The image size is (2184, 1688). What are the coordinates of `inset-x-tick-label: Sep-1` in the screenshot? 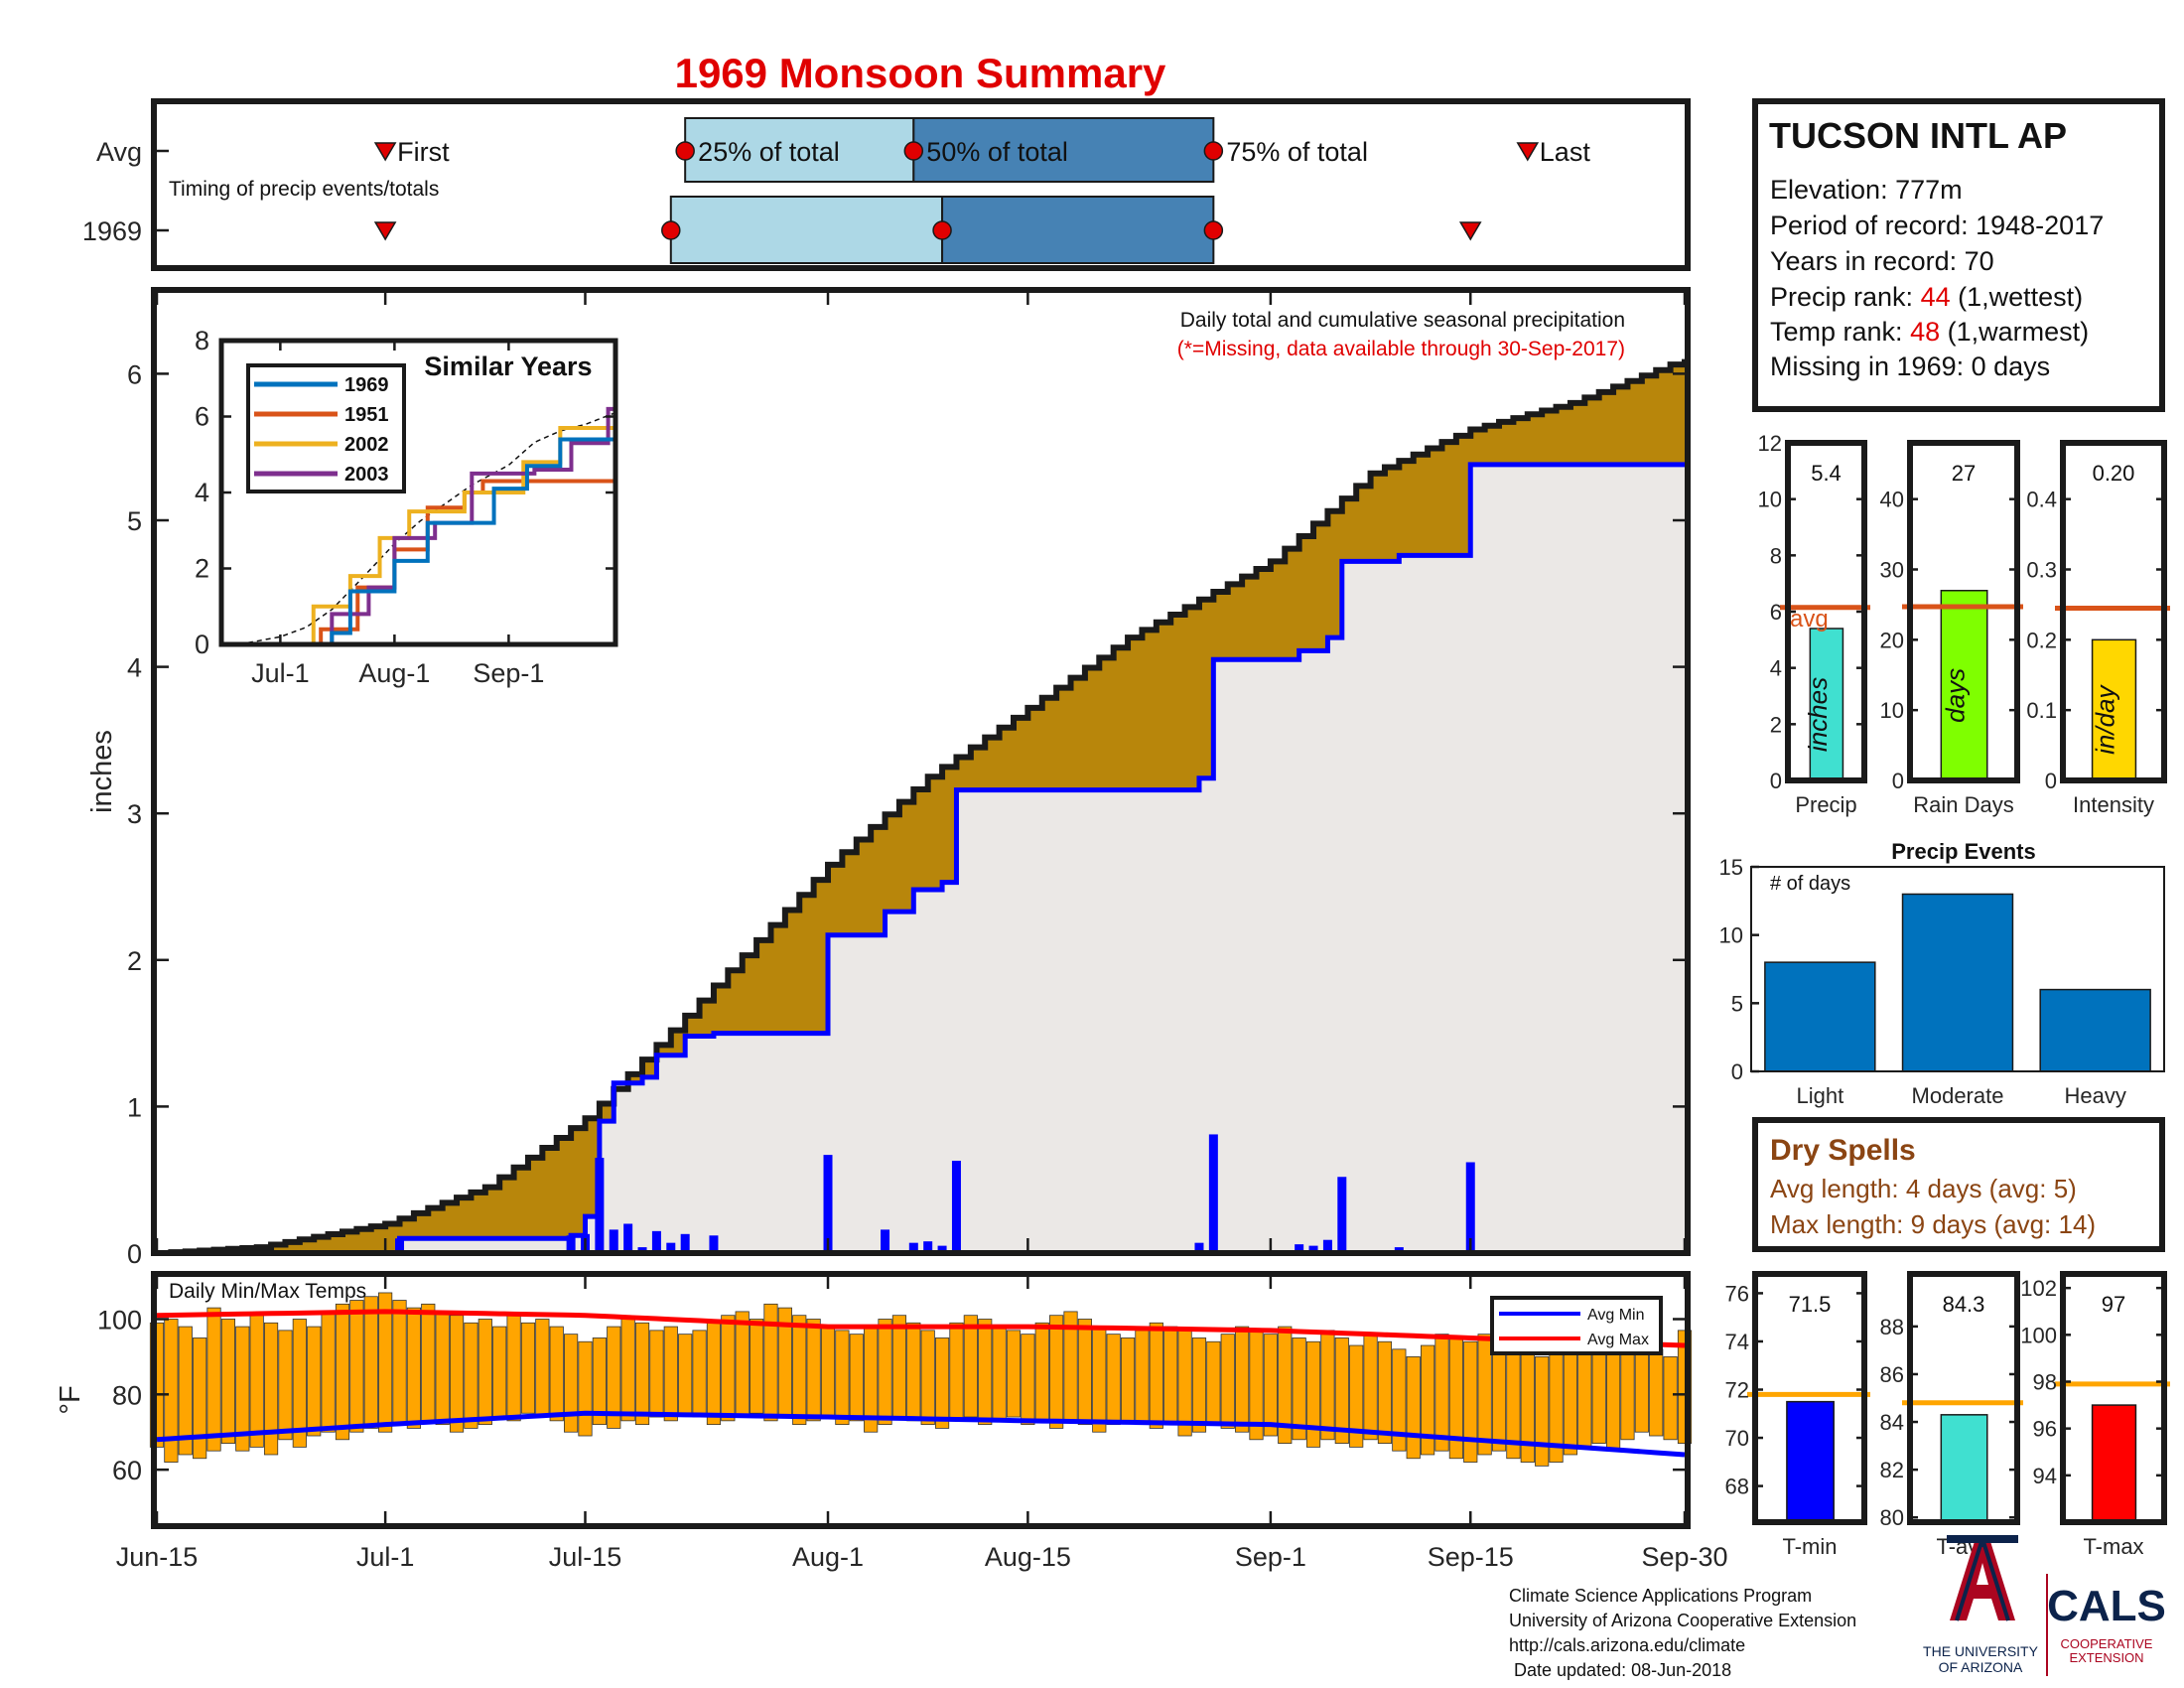 It's located at (508, 673).